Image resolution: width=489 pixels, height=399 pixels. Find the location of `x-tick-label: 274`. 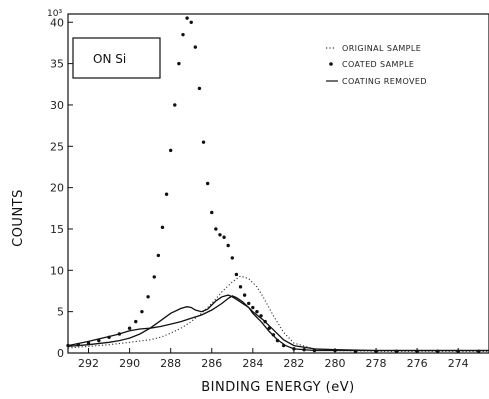

x-tick-label: 274 is located at coordinates (458, 363).